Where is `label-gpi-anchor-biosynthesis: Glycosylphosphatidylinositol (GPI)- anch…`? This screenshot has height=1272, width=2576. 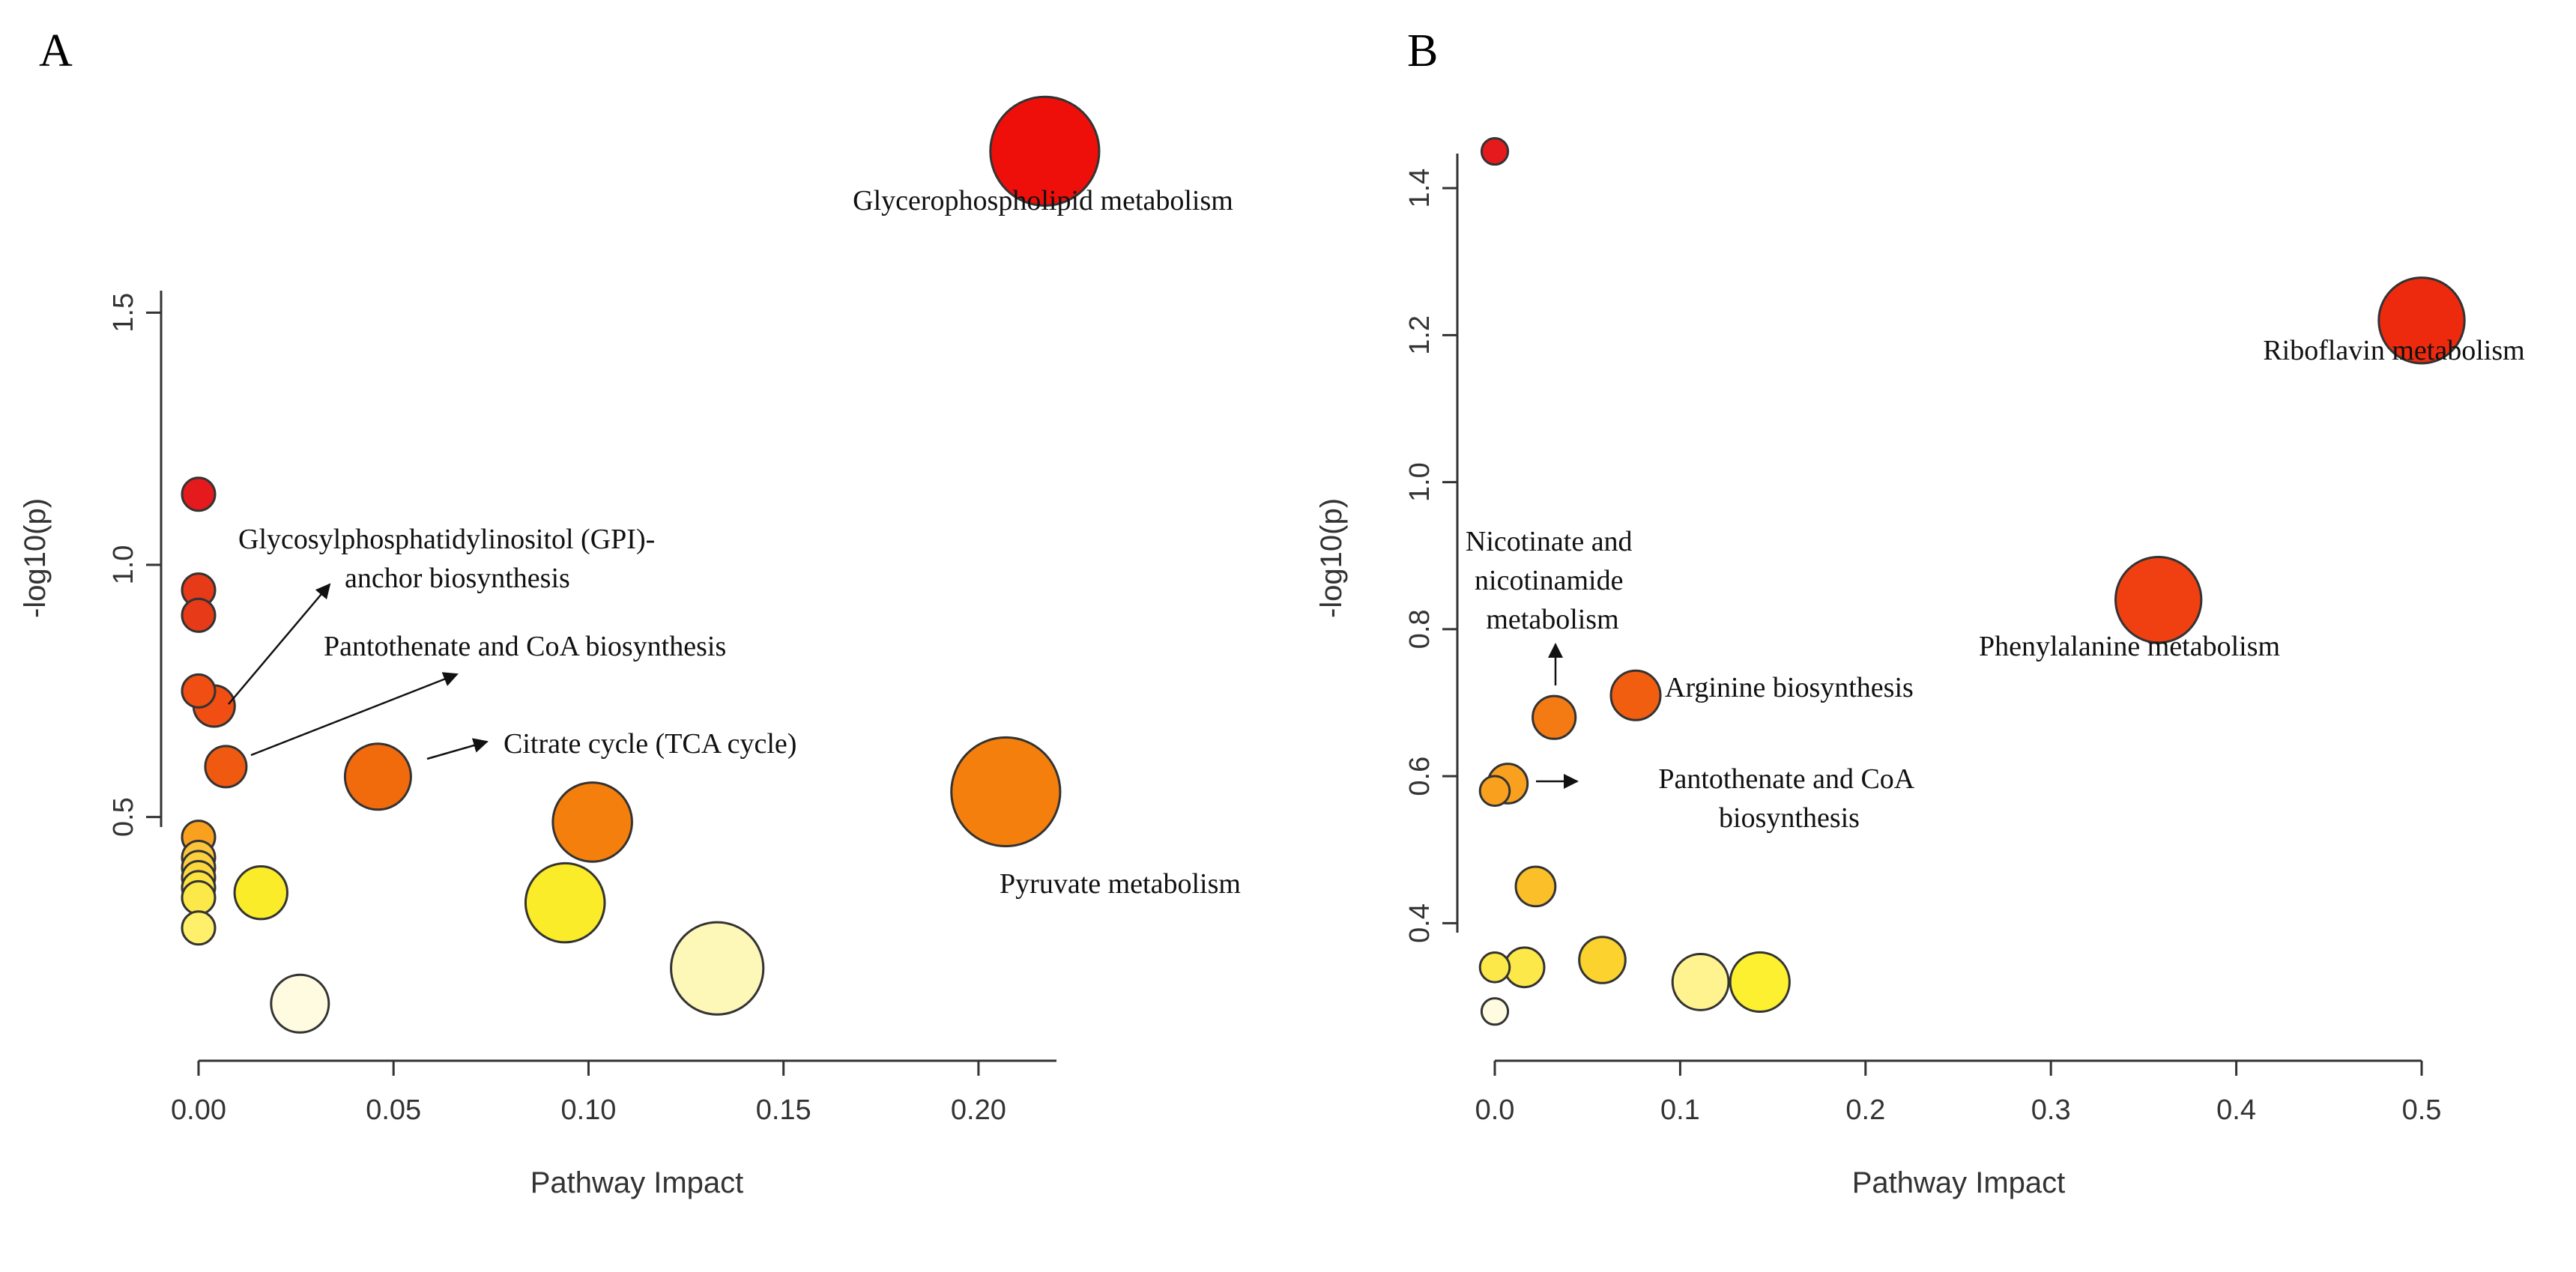
label-gpi-anchor-biosynthesis: Glycosylphosphatidylinositol (GPI)- anch… is located at coordinates (450, 559).